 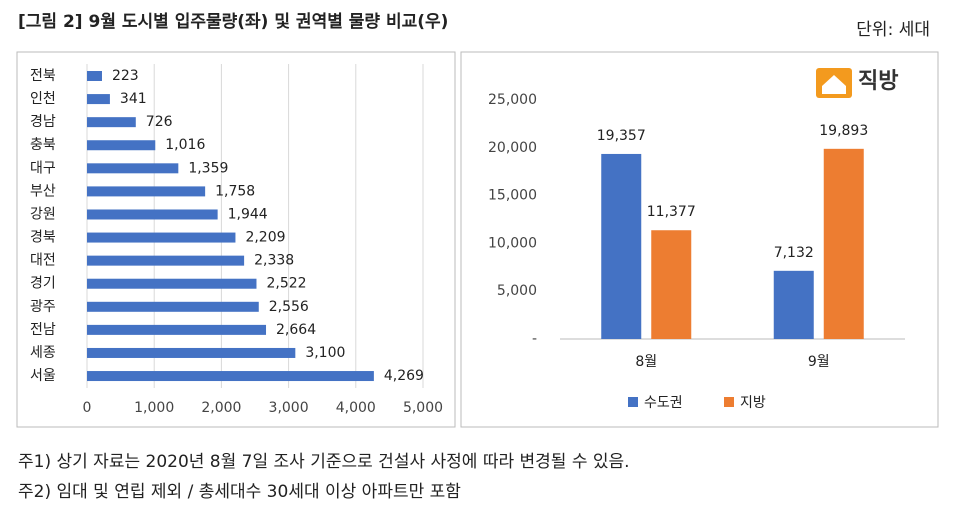 I want to click on y-tick-label: -, so click(x=534, y=339).